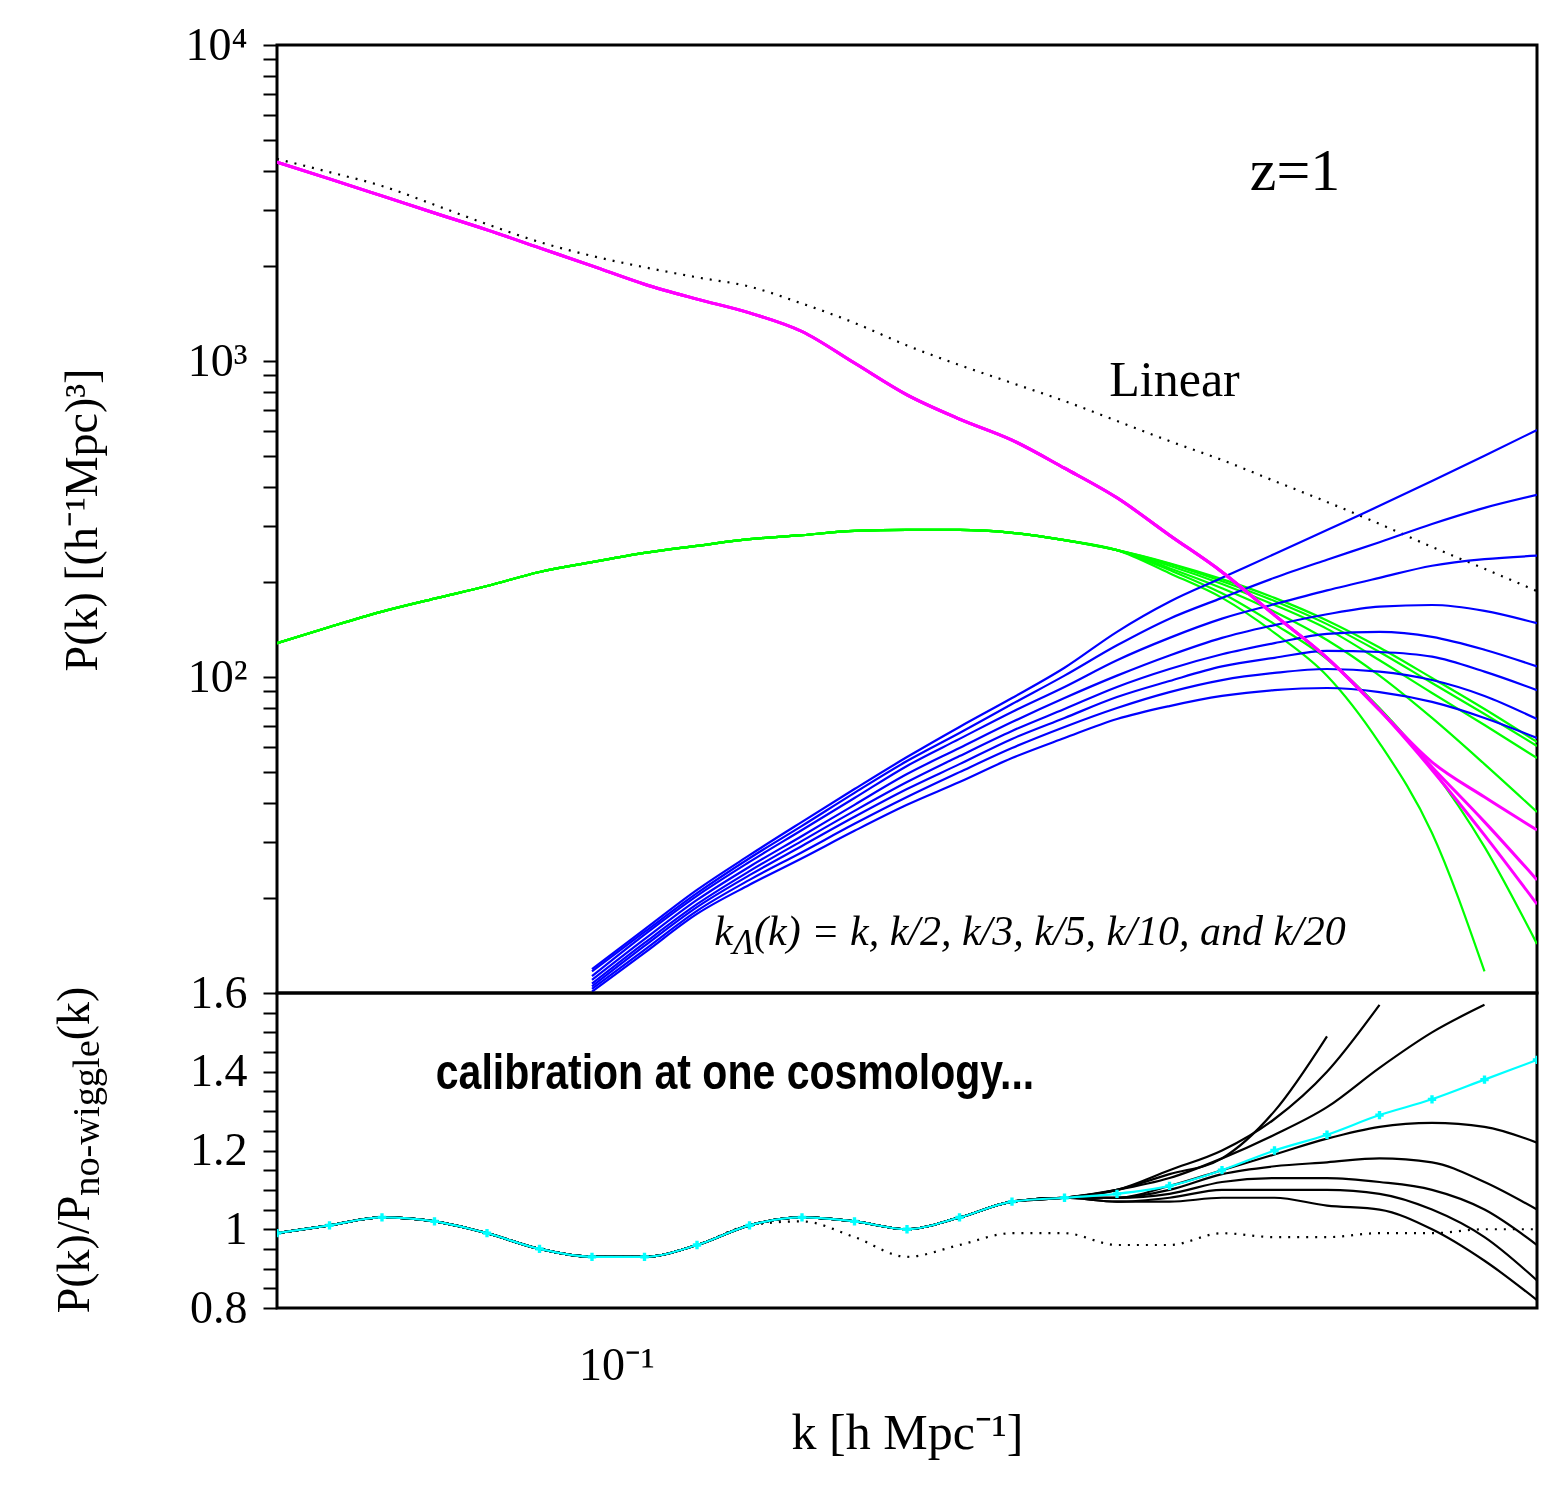 This screenshot has height=1490, width=1555. What do you see at coordinates (216, 44) in the screenshot?
I see `y-tick-label: 10⁴` at bounding box center [216, 44].